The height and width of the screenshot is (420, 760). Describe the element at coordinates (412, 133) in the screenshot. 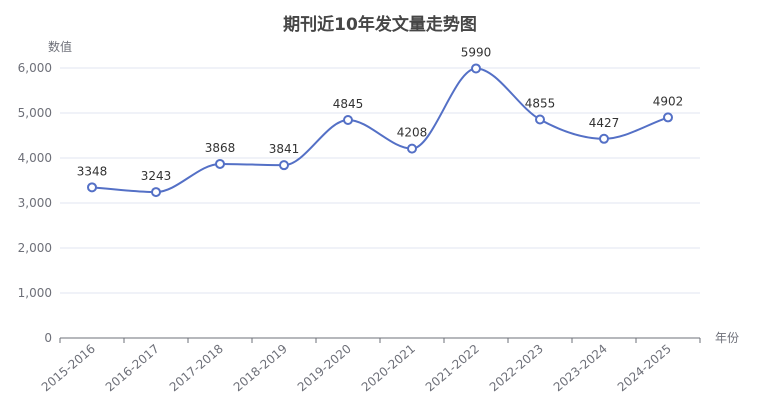

I see `data-label: 4208` at that location.